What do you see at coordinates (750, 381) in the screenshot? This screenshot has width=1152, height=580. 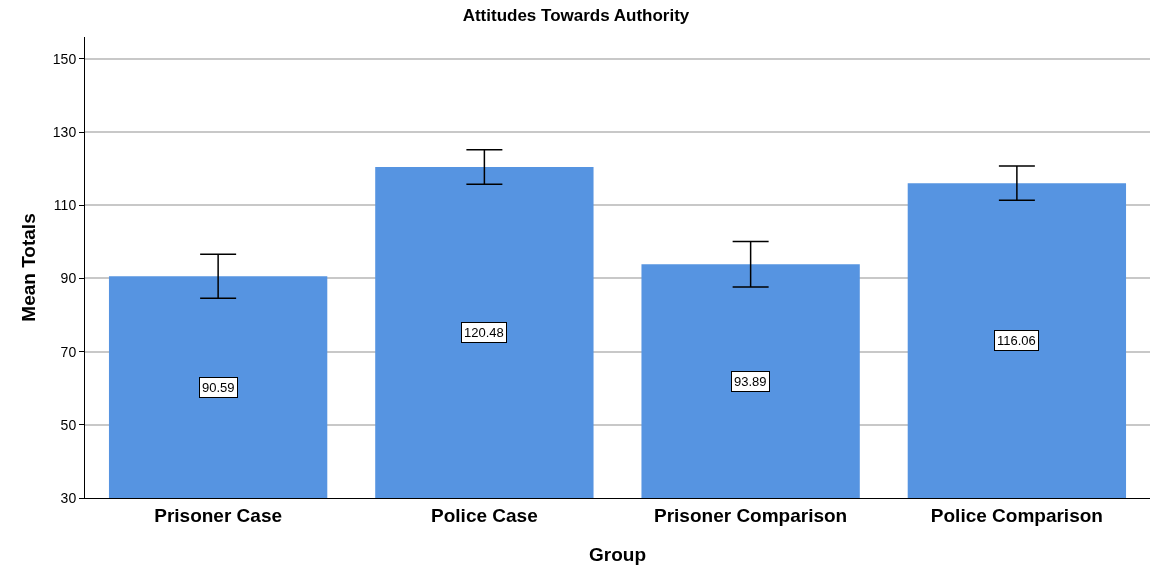 I see `data-label: 93.89` at bounding box center [750, 381].